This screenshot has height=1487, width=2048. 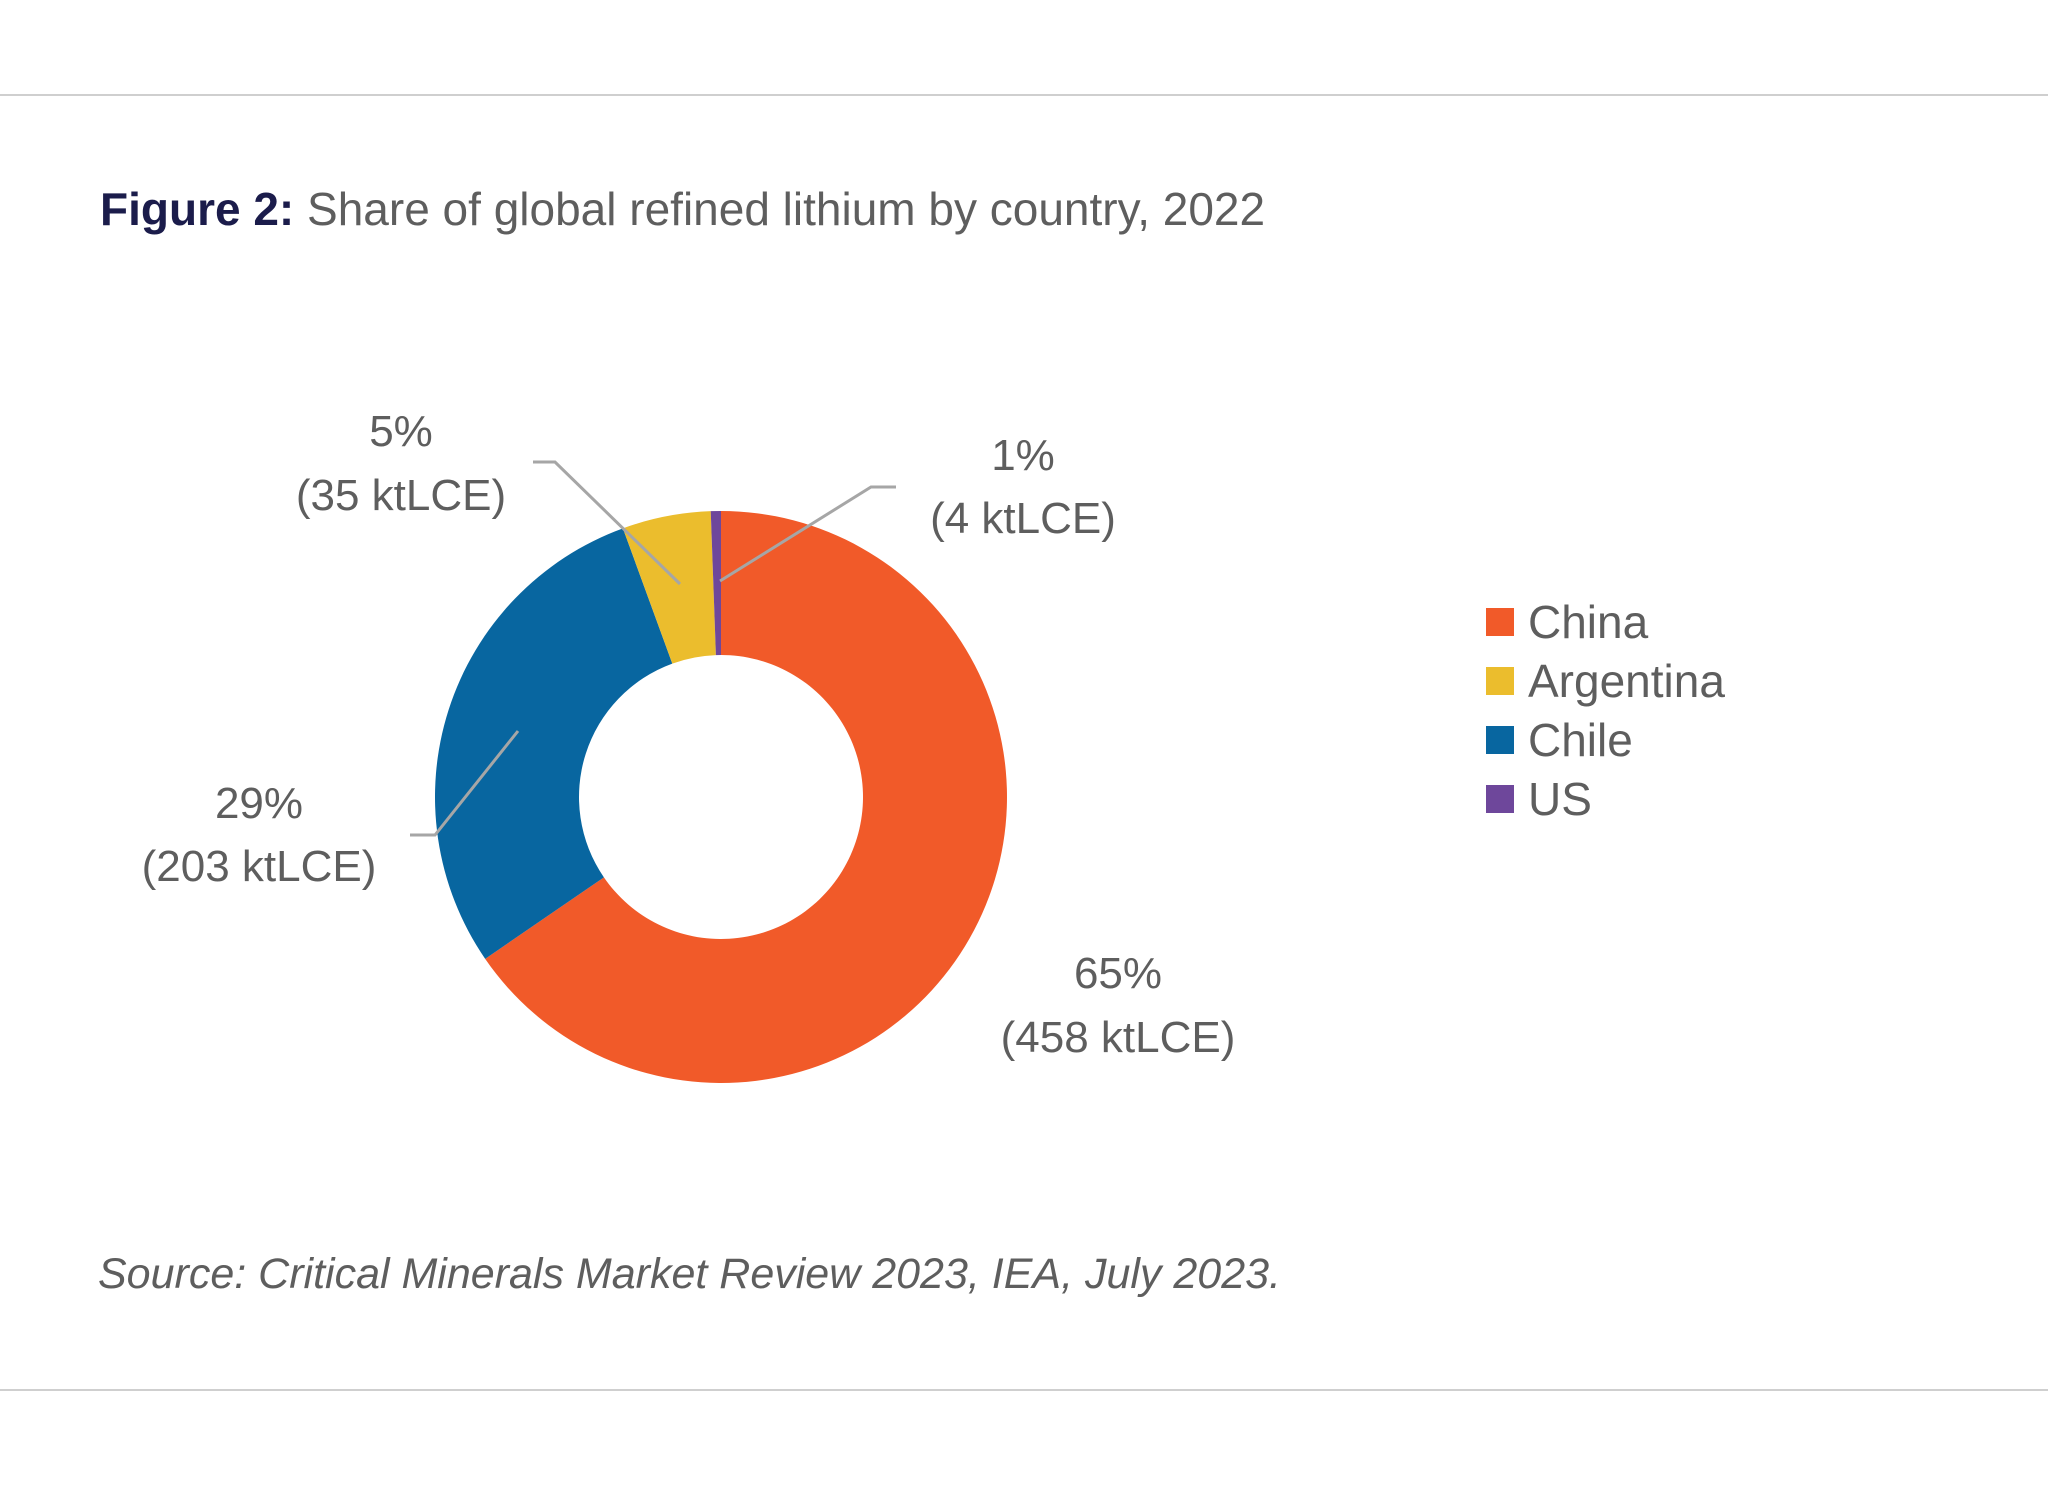 What do you see at coordinates (807, 534) in the screenshot?
I see `leader-line-us` at bounding box center [807, 534].